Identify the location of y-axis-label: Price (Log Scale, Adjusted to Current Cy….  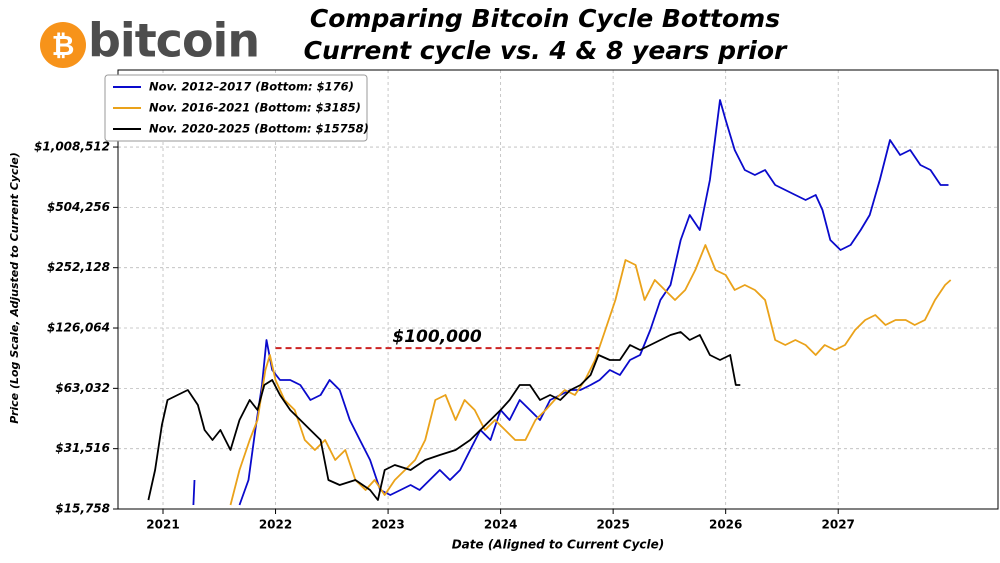
(14, 288).